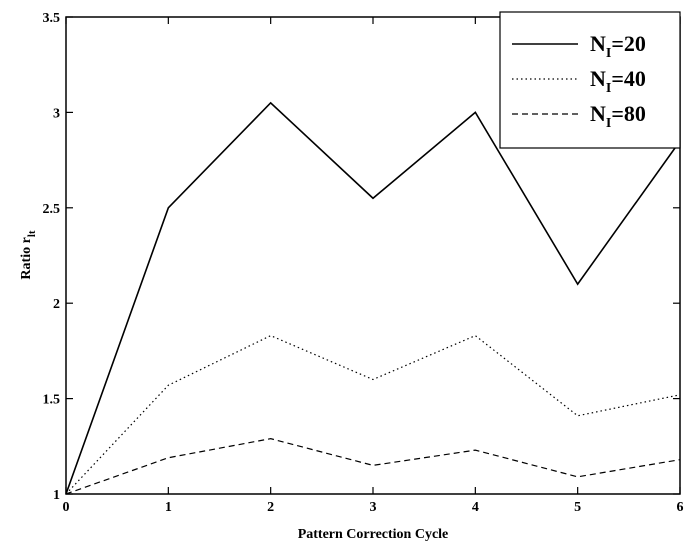 This screenshot has width=694, height=545. Describe the element at coordinates (56, 113) in the screenshot. I see `y-tick-label: 3` at that location.